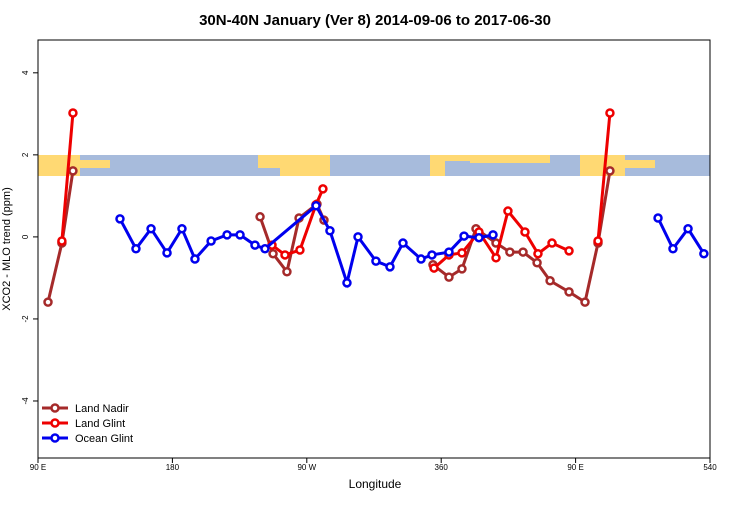  What do you see at coordinates (375, 484) in the screenshot?
I see `x-axis-label: Longitude` at bounding box center [375, 484].